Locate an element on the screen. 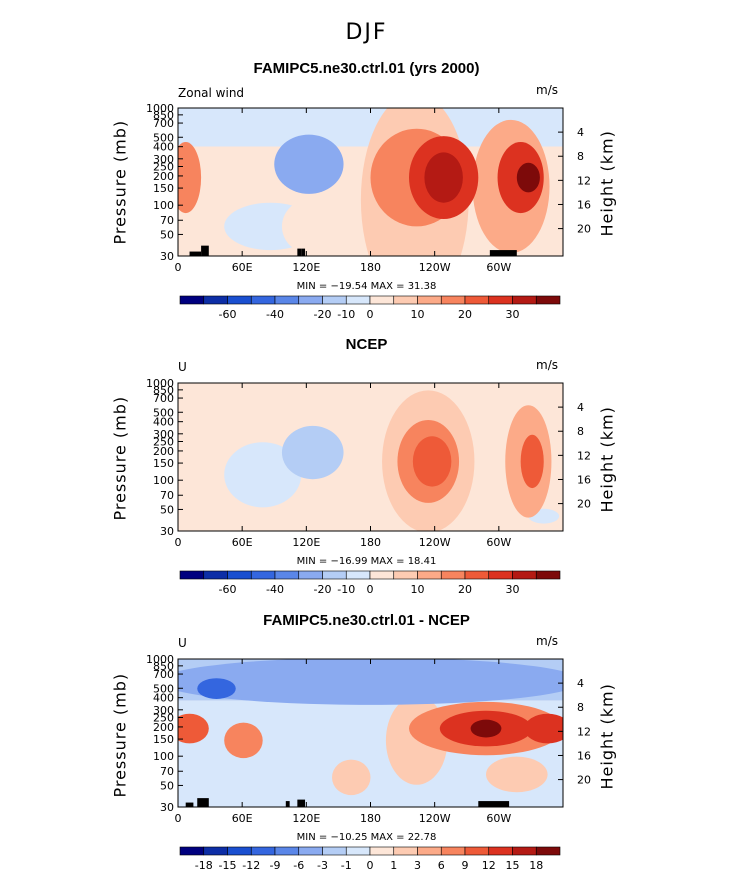 This screenshot has width=733, height=888. page-title: DJF is located at coordinates (366, 32).